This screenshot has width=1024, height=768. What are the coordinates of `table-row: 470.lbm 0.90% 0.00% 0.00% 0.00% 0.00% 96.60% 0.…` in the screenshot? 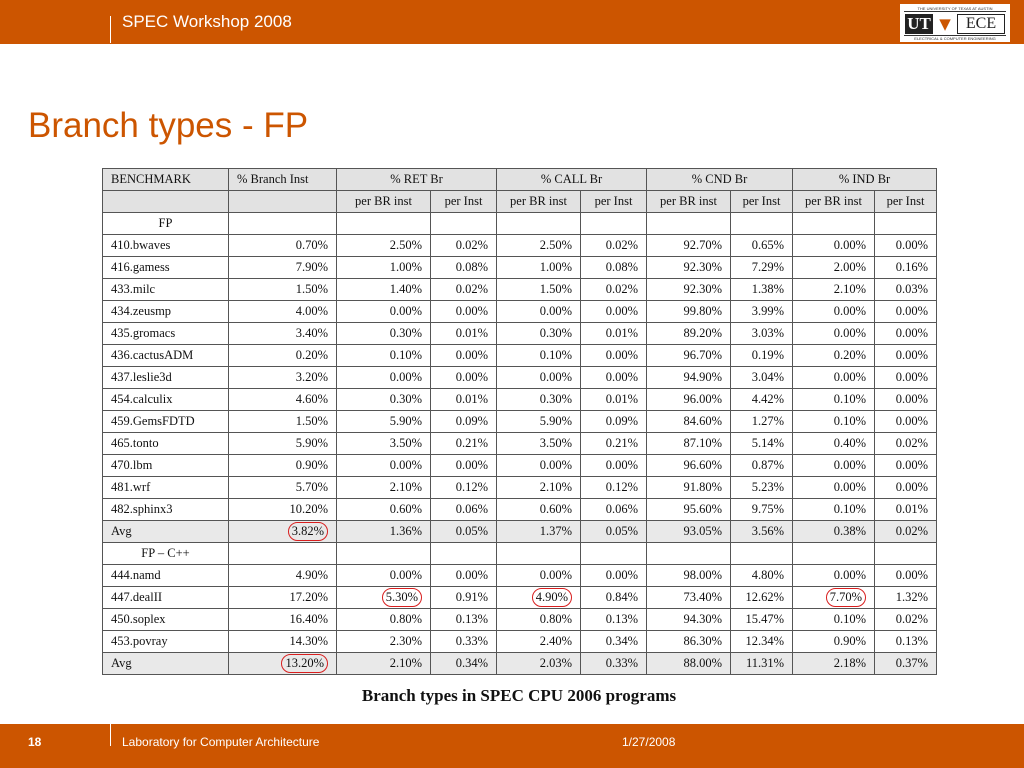 It's located at (520, 465).